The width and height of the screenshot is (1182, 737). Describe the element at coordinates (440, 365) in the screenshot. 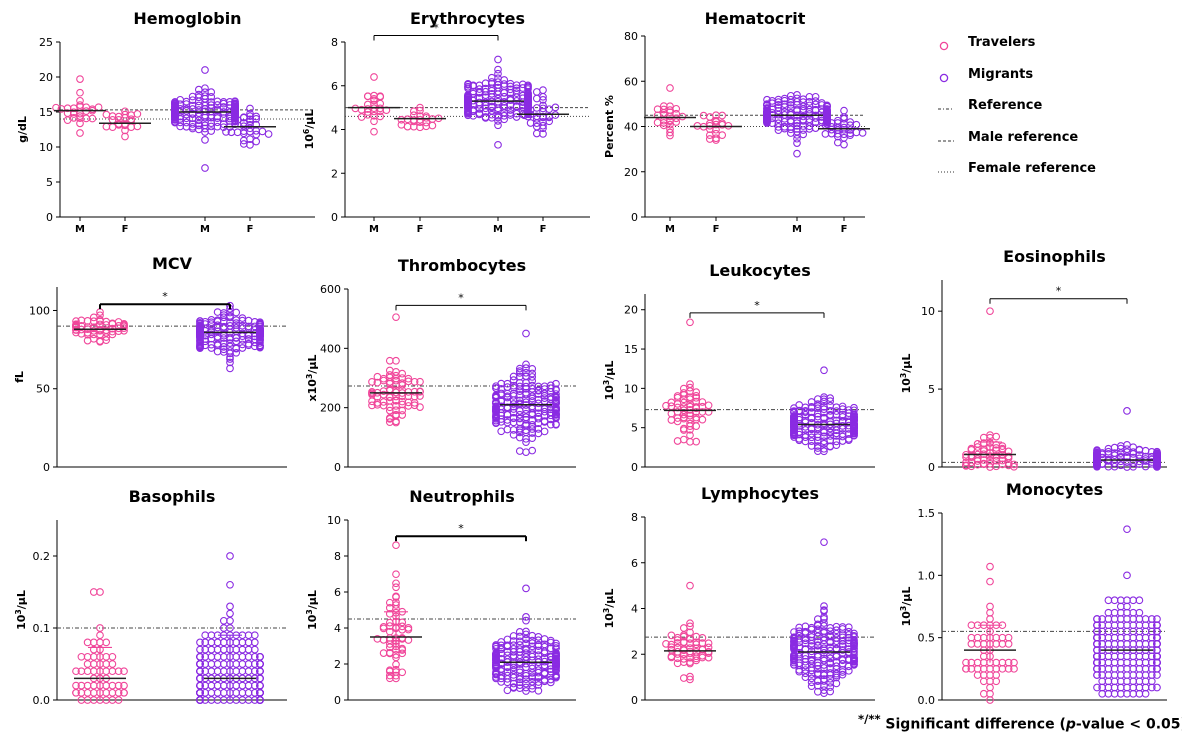

I see `panel-thrombocytes: Thrombocytes 0 200 400 600 x103/µL *` at that location.